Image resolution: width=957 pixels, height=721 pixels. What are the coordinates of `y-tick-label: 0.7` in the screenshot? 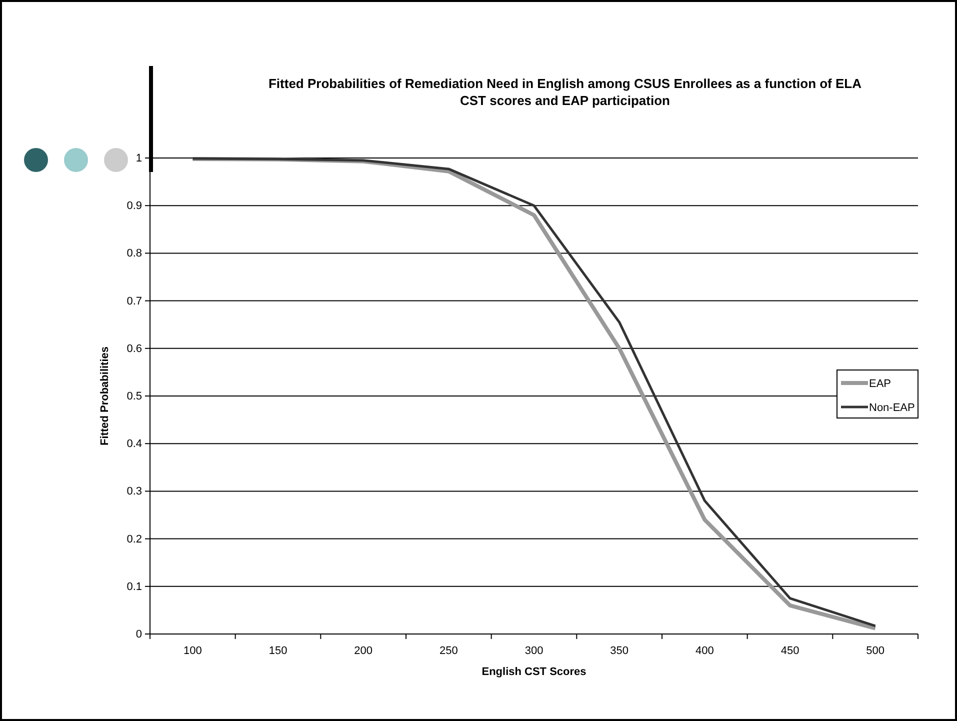 It's located at (134, 301).